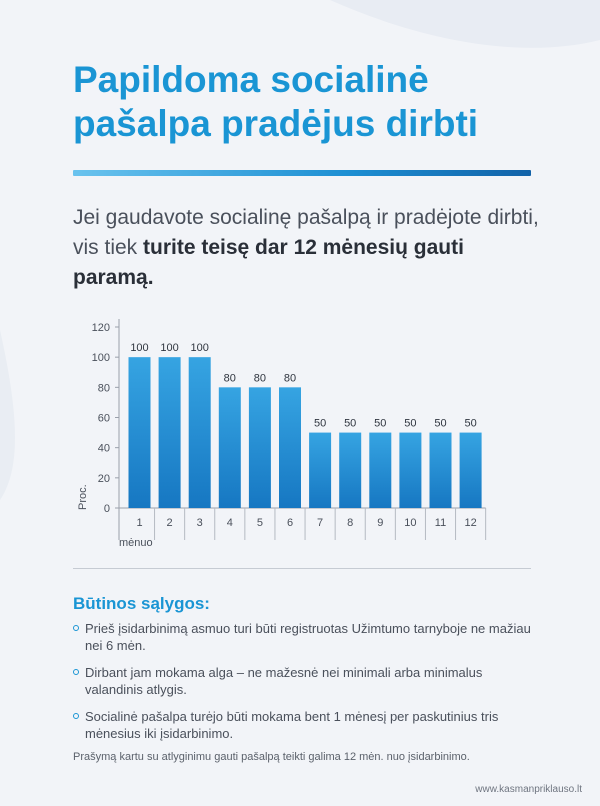  What do you see at coordinates (303, 523) in the screenshot?
I see `x-axis: 1 2 3 4 5 6 7 8 9 10 11 12` at bounding box center [303, 523].